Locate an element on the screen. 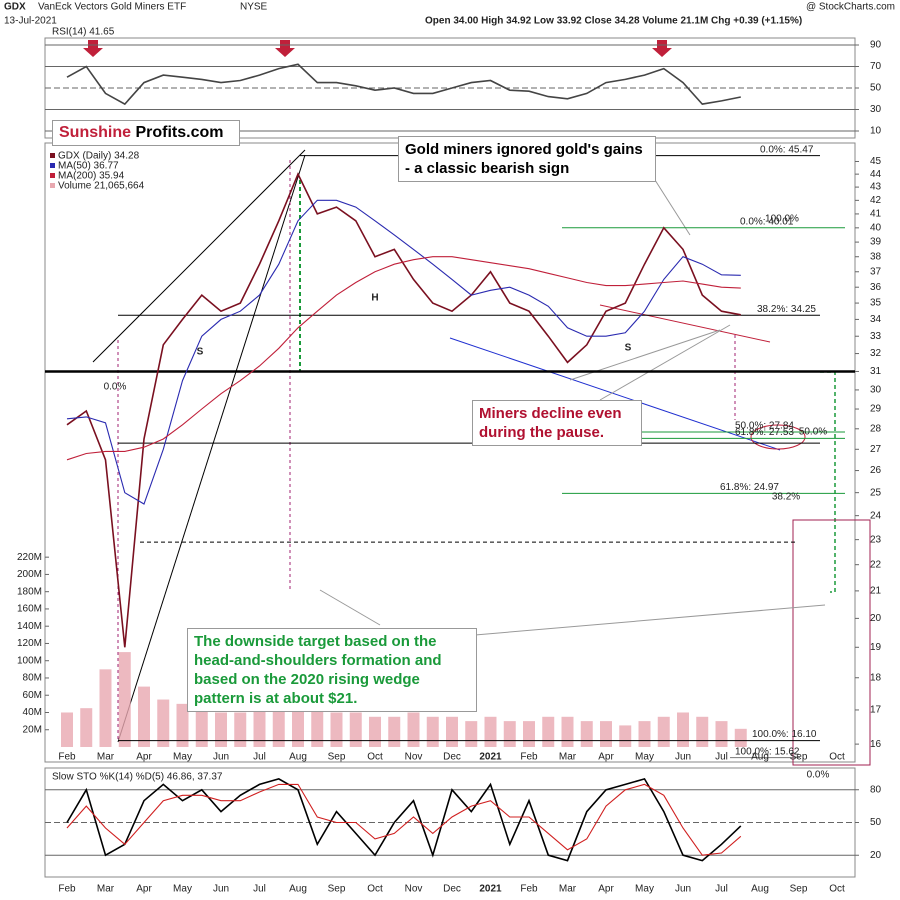 This screenshot has height=900, width=900. y-tick-label: 38 is located at coordinates (876, 256).